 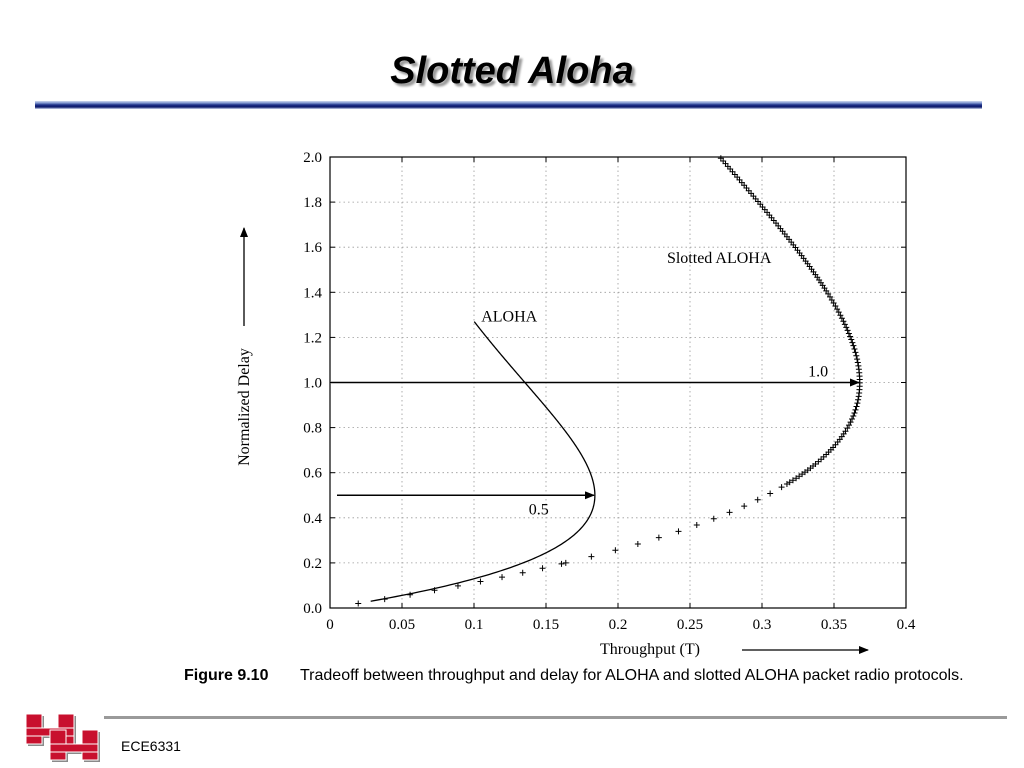 What do you see at coordinates (539, 509) in the screenshot?
I see `annotation-label: 0.5` at bounding box center [539, 509].